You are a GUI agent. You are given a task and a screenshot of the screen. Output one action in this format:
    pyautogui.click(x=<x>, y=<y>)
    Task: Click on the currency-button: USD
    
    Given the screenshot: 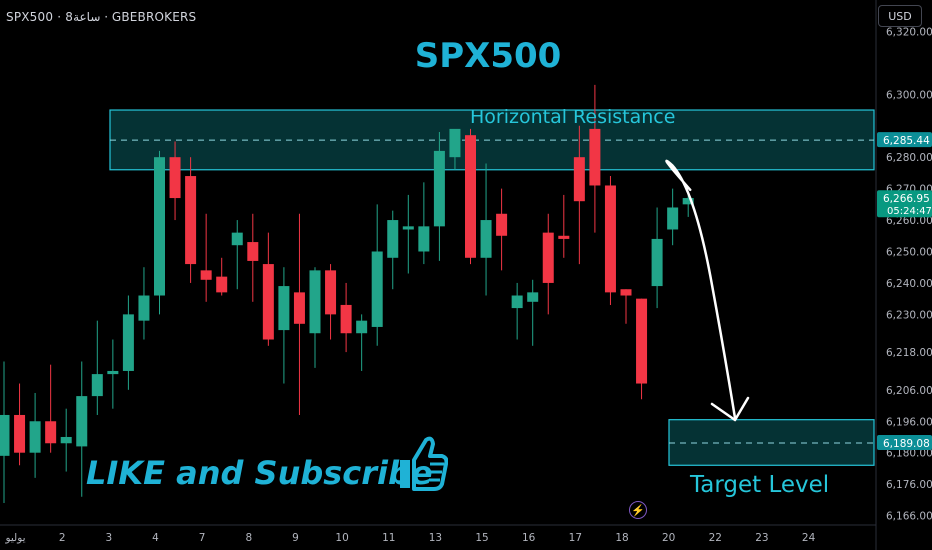 What is the action you would take?
    pyautogui.click(x=900, y=16)
    